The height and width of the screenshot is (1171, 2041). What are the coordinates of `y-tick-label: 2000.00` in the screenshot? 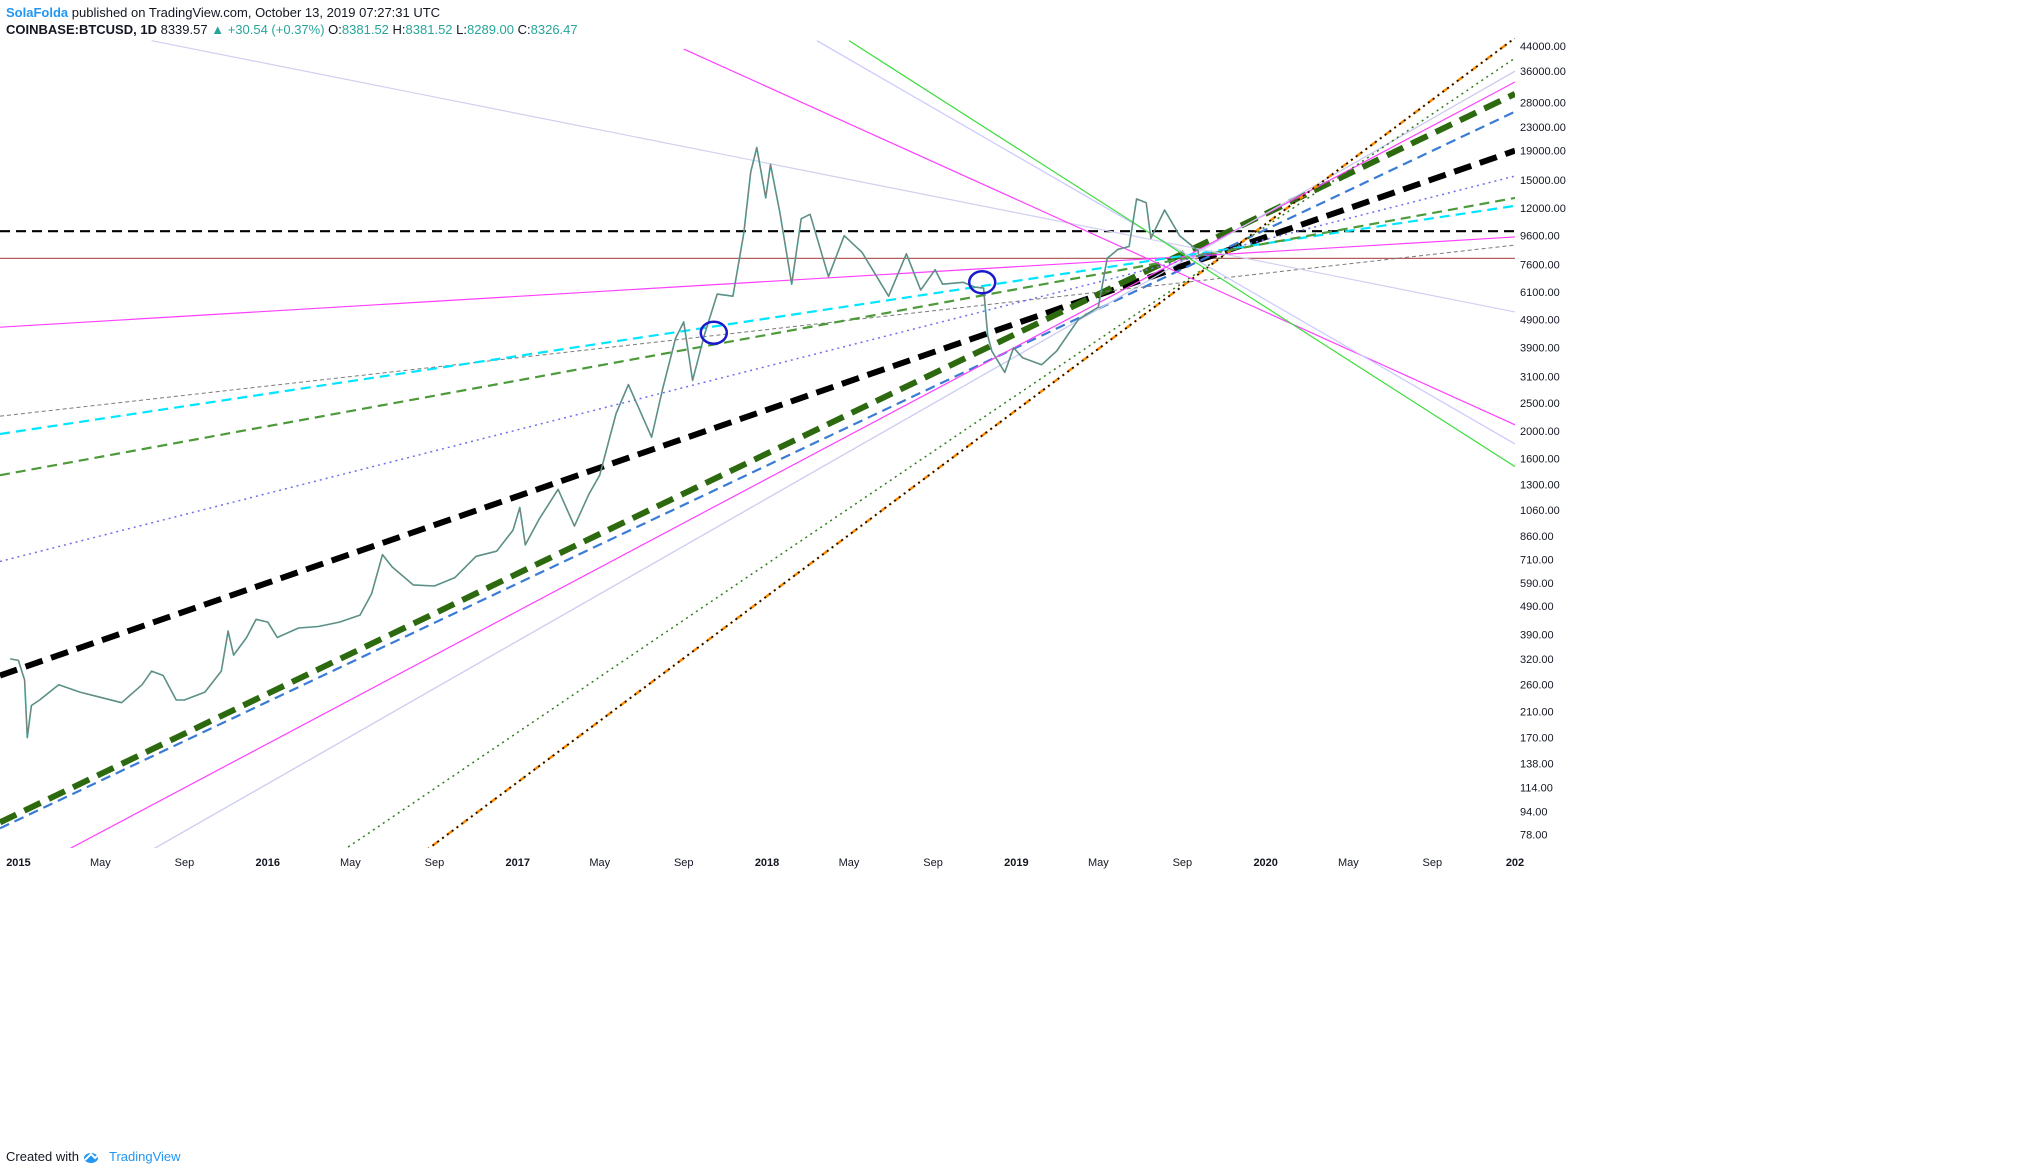 It's located at (1540, 432).